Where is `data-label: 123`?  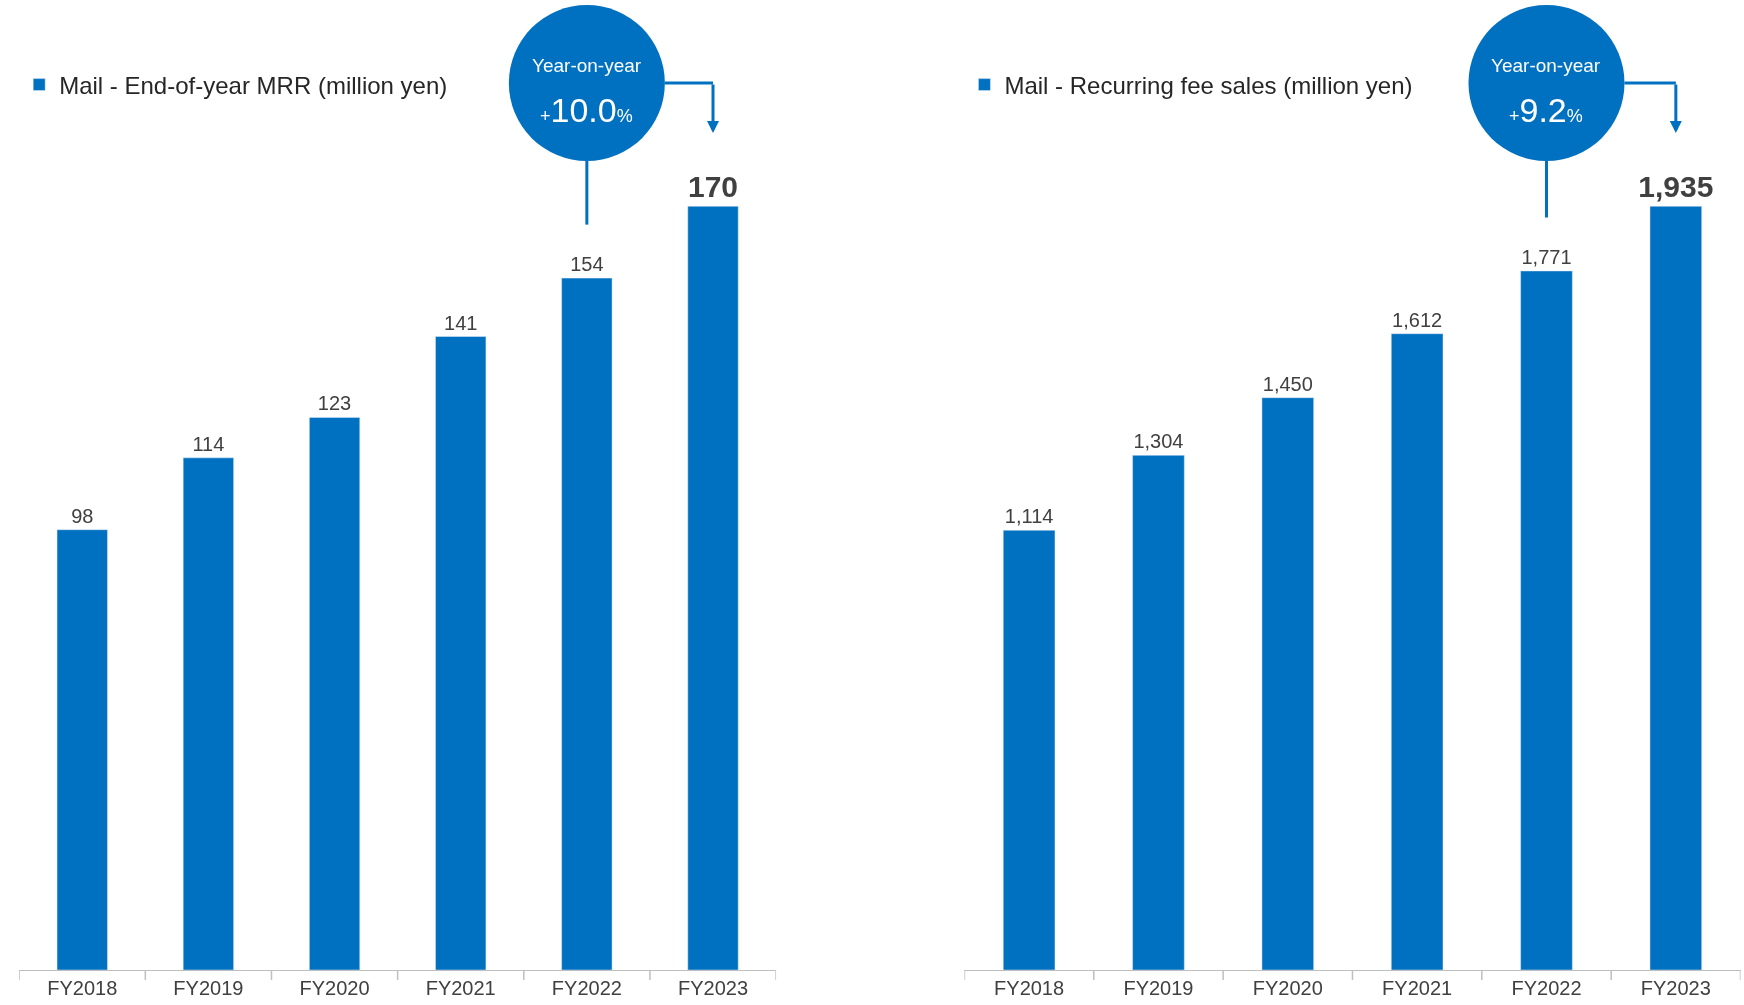
data-label: 123 is located at coordinates (334, 403).